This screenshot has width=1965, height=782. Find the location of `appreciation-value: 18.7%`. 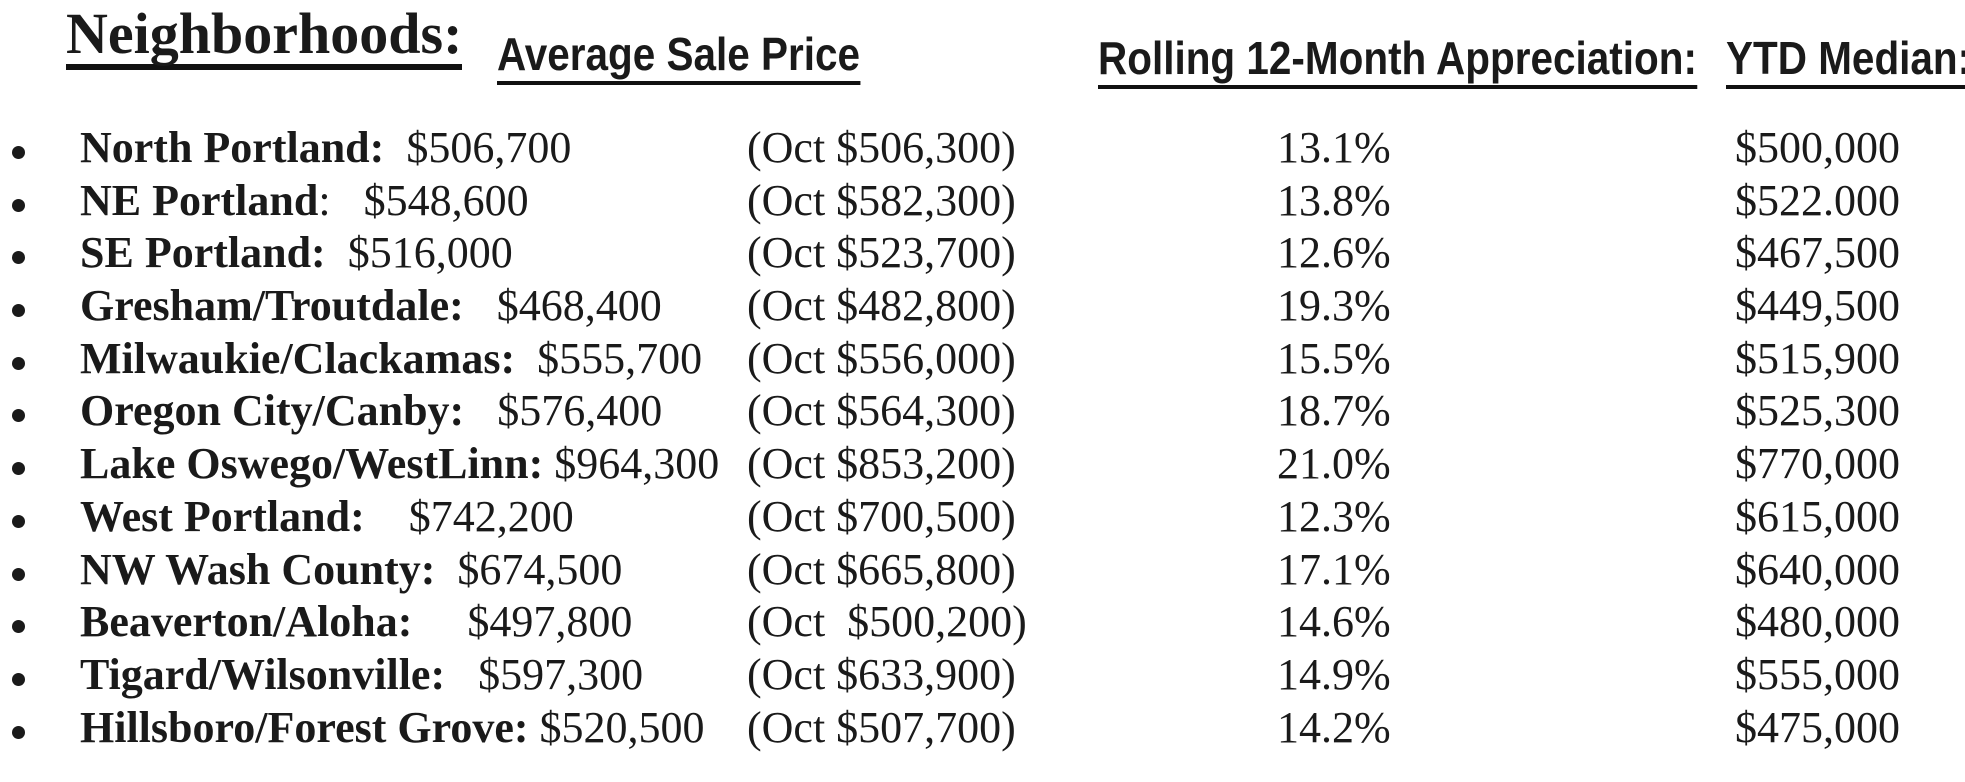

appreciation-value: 18.7% is located at coordinates (1334, 411).